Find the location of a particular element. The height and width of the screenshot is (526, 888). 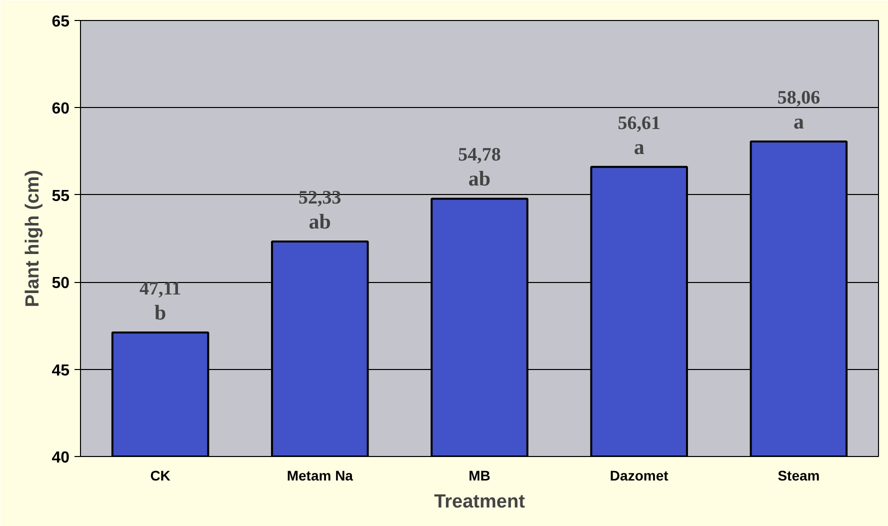

y-tick-label: 65 is located at coordinates (61, 22).